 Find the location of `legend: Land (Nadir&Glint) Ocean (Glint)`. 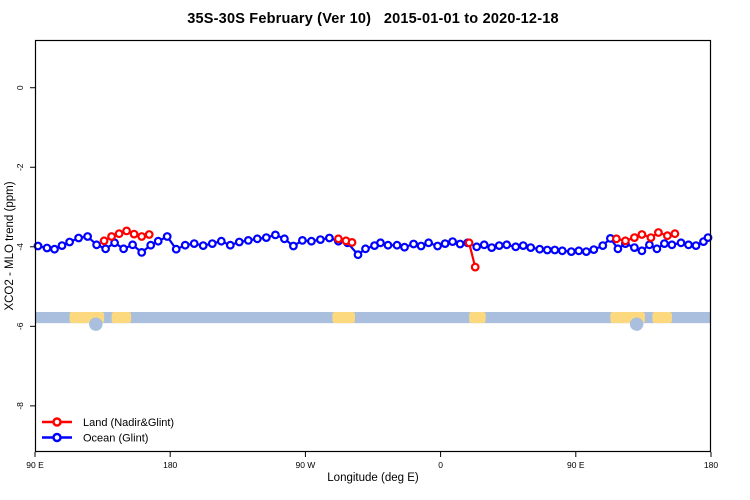

legend: Land (Nadir&Glint) Ocean (Glint) is located at coordinates (108, 431).